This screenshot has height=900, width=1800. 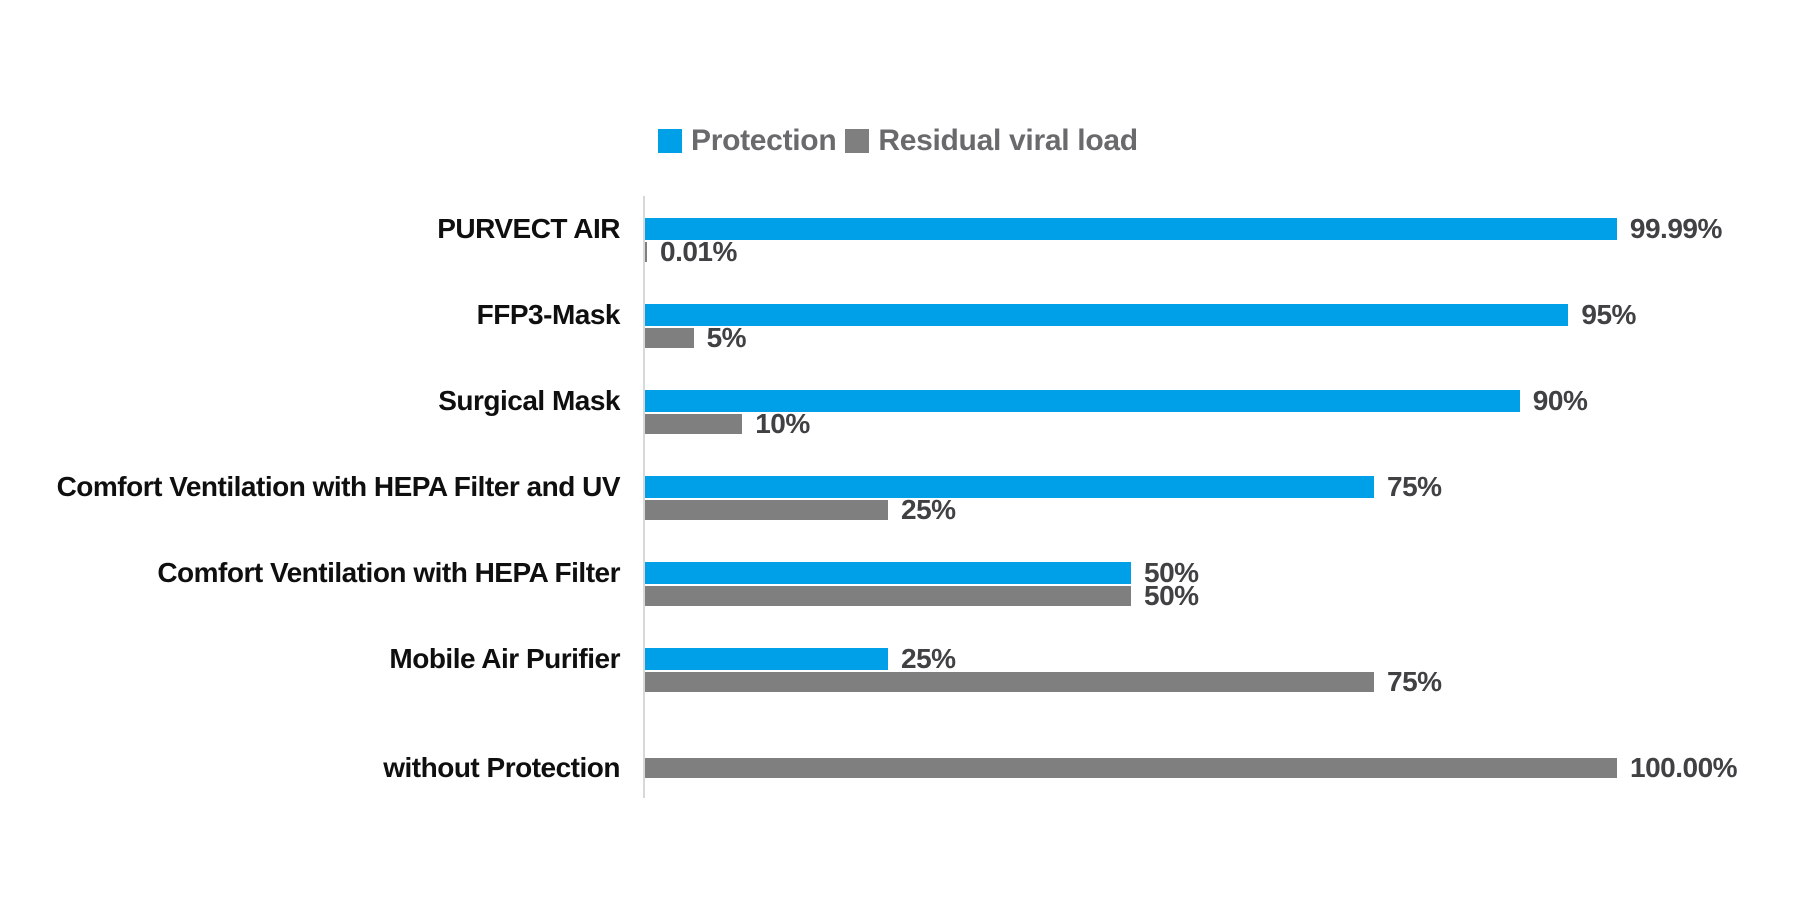 I want to click on protection-bar-line: 50%, so click(x=922, y=572).